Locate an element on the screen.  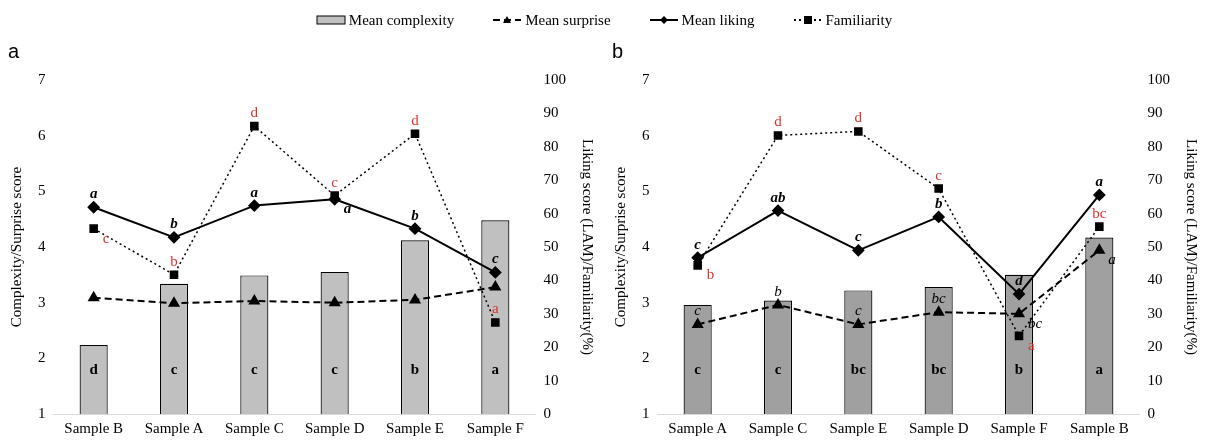
chart-title: b is located at coordinates (618, 50).